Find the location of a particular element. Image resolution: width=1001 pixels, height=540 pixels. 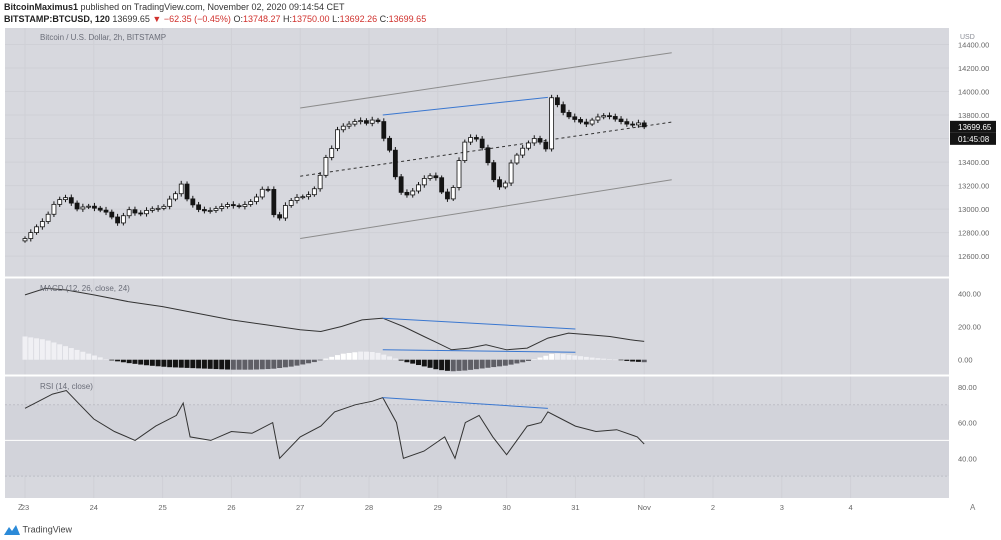

price-tick-label: 13200.00 is located at coordinates (973, 186).